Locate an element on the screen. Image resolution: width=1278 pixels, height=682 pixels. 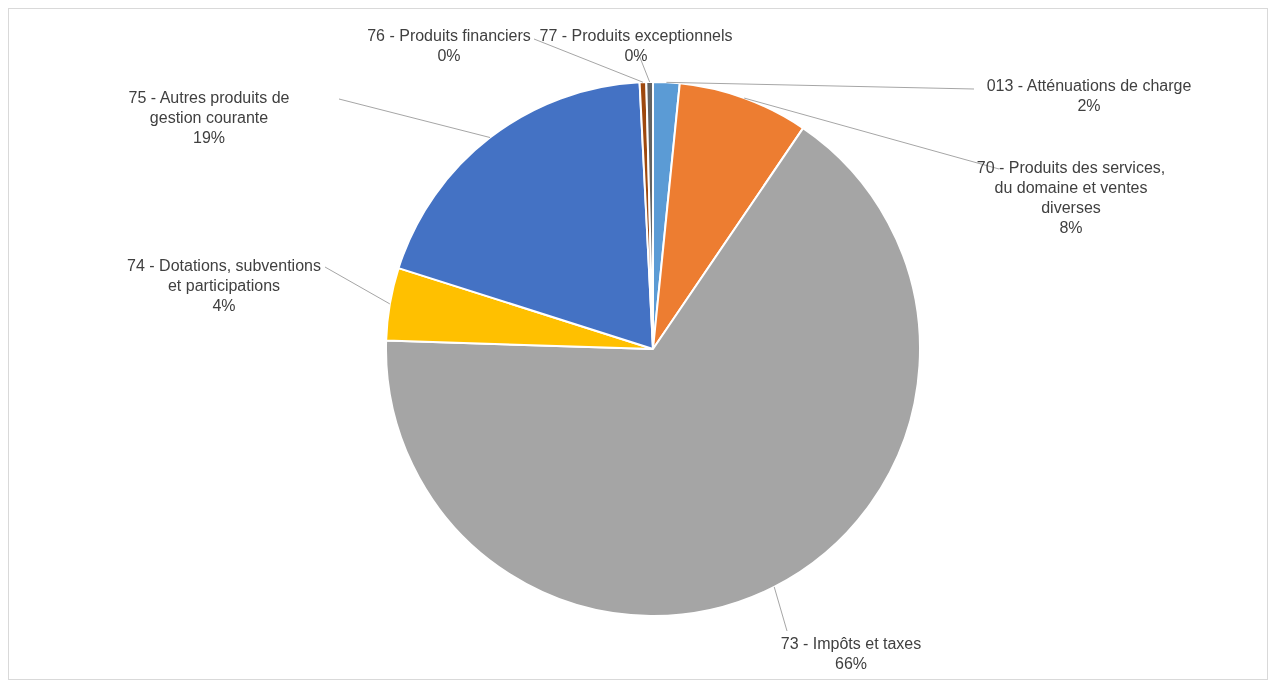
slice-label: 013 - Atténuations de charge is located at coordinates (1089, 86).